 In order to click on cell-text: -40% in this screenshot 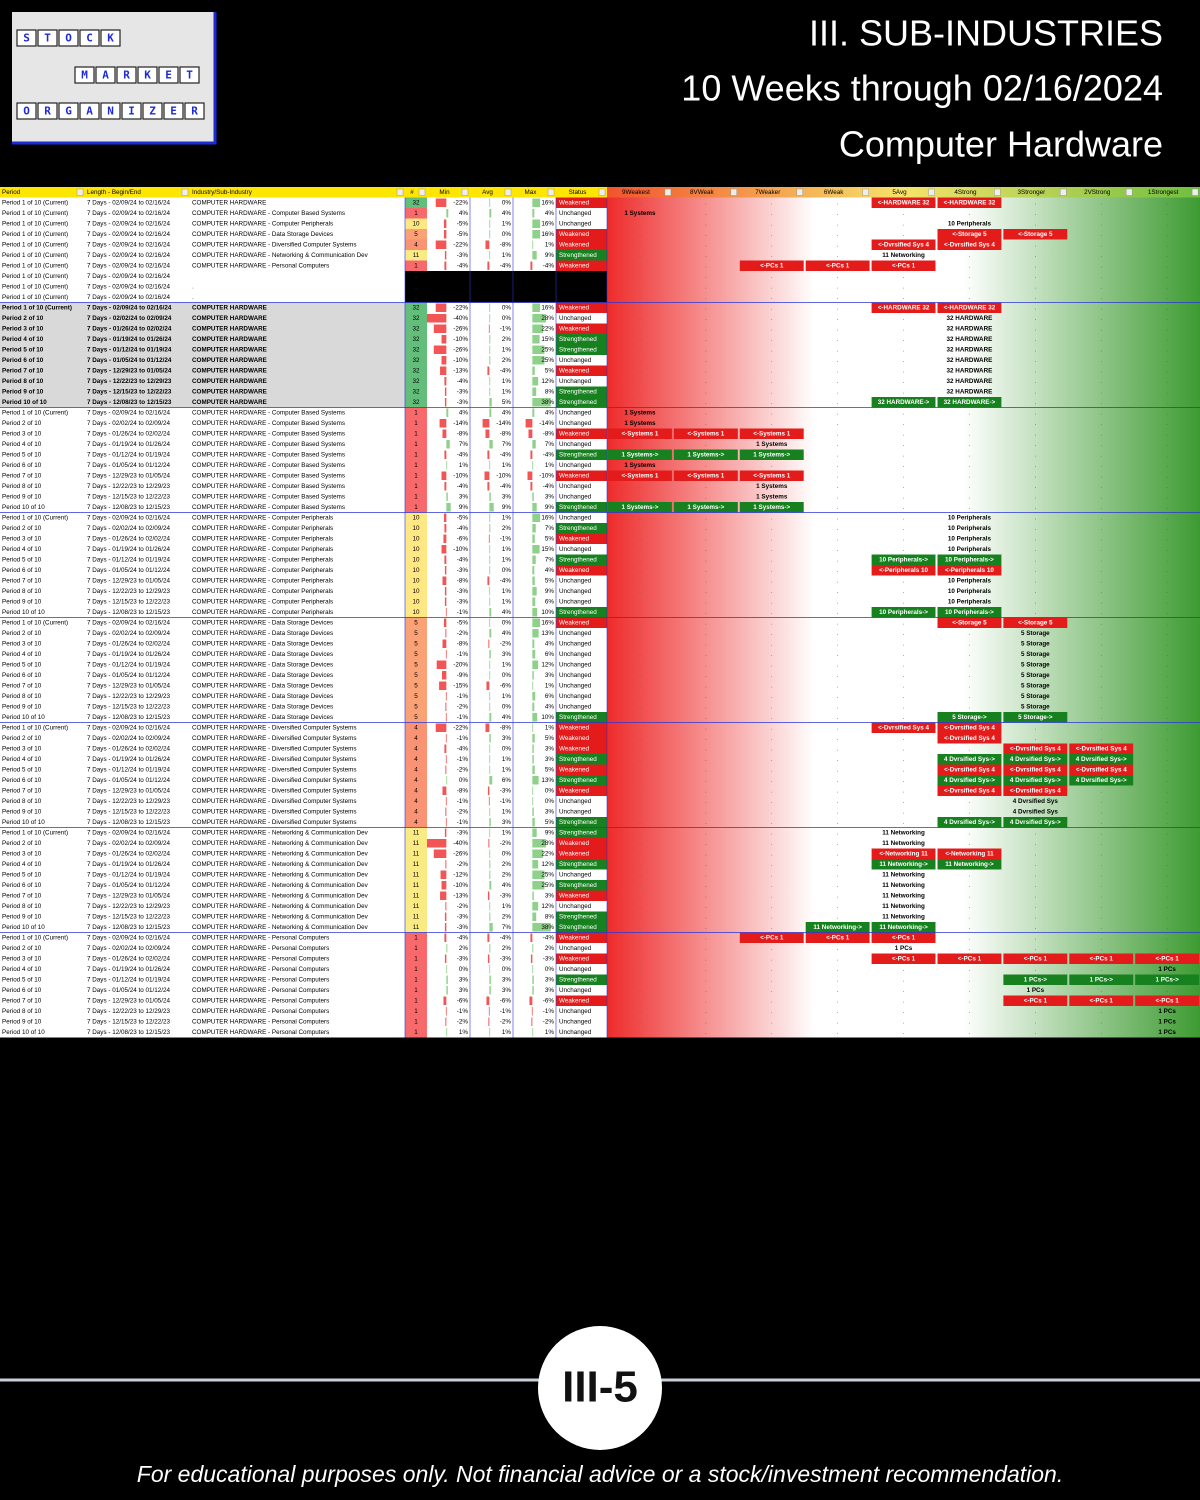, I will do `click(460, 318)`.